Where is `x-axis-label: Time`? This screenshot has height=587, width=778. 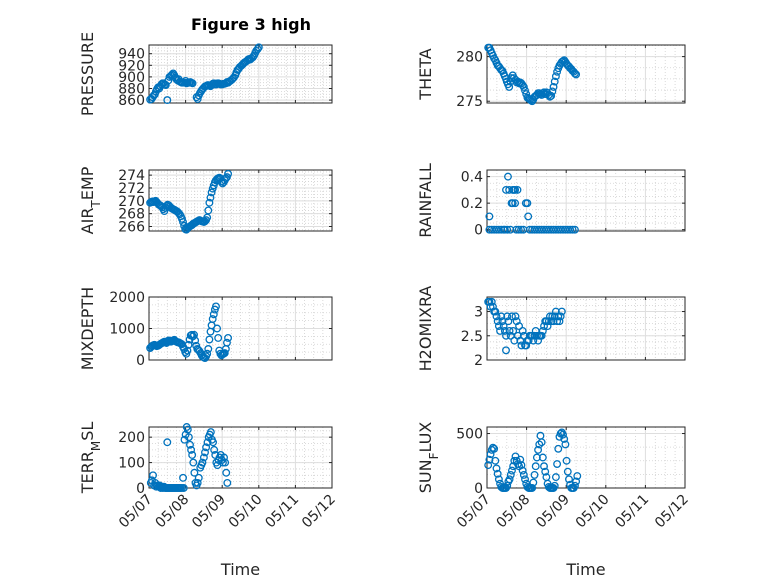
x-axis-label: Time is located at coordinates (240, 569).